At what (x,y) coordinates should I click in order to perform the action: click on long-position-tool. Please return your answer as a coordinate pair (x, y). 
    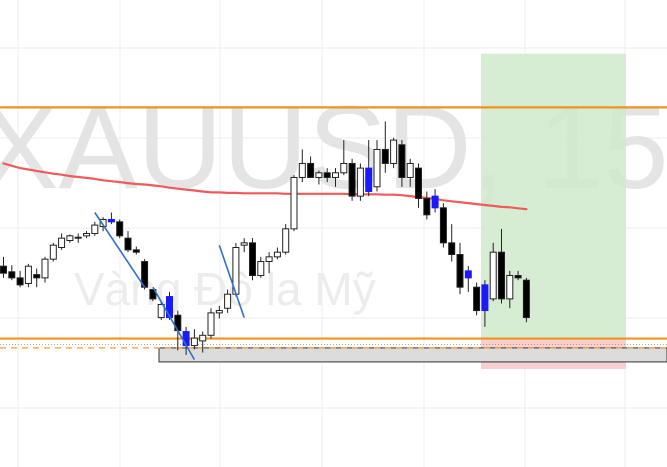
    Looking at the image, I should click on (553, 211).